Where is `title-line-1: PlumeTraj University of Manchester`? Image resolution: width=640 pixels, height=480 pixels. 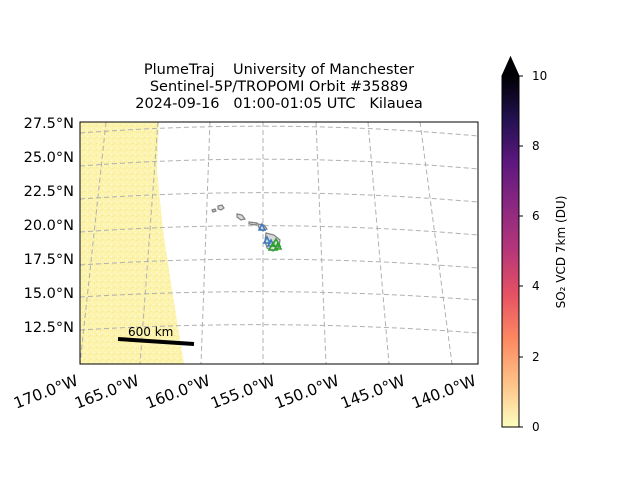 title-line-1: PlumeTraj University of Manchester is located at coordinates (279, 70).